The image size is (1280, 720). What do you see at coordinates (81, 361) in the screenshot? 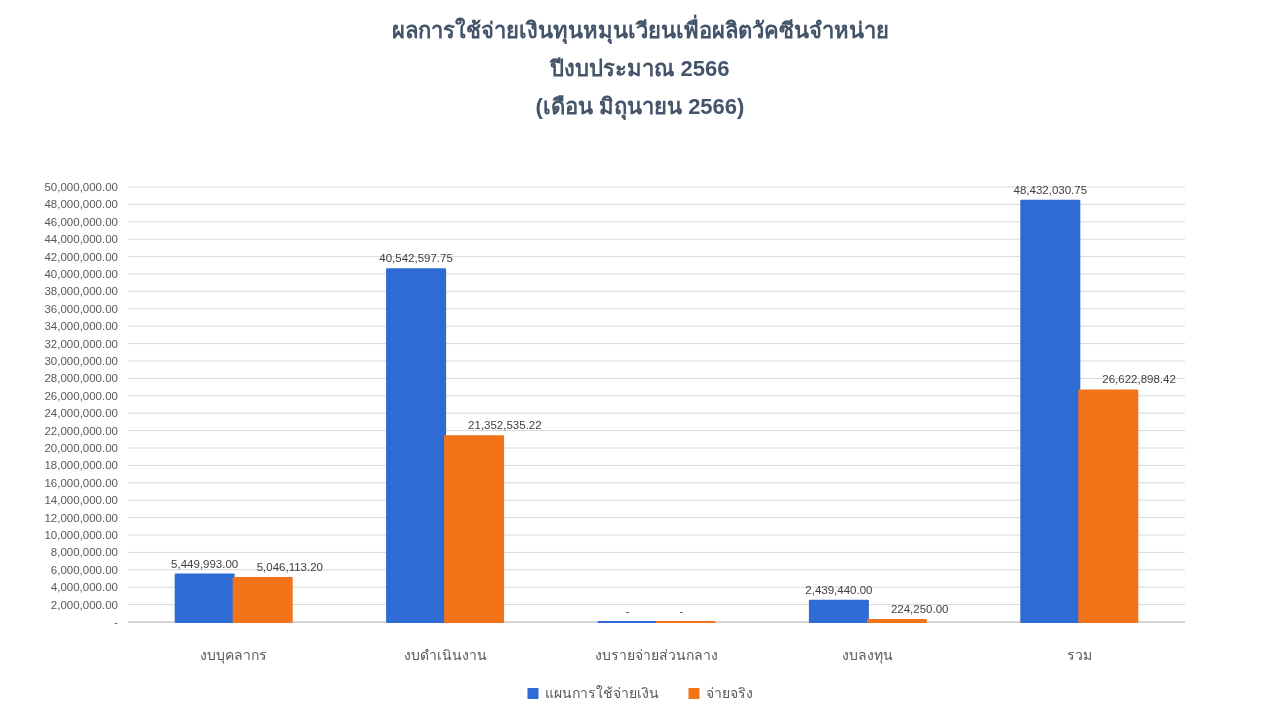
I see `y-tick-label: 30,000,000.00` at bounding box center [81, 361].